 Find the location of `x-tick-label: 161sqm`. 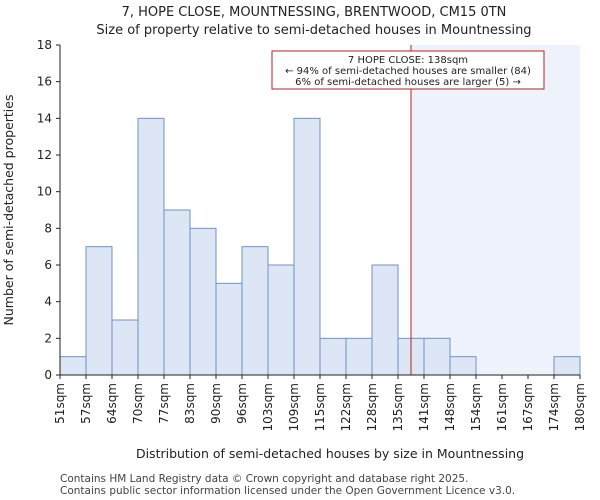

x-tick-label: 161sqm is located at coordinates (502, 407).